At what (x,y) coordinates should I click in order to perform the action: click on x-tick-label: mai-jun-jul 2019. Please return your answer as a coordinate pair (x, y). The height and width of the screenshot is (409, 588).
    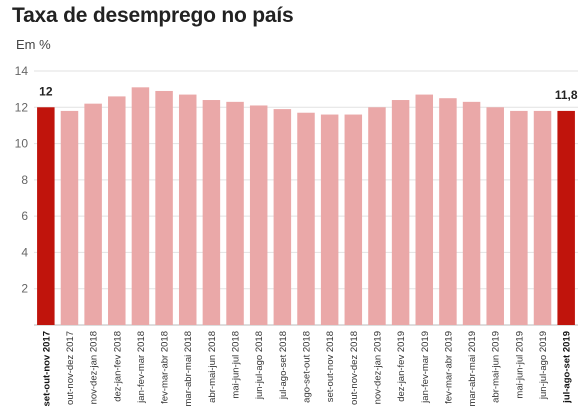
    Looking at the image, I should click on (519, 365).